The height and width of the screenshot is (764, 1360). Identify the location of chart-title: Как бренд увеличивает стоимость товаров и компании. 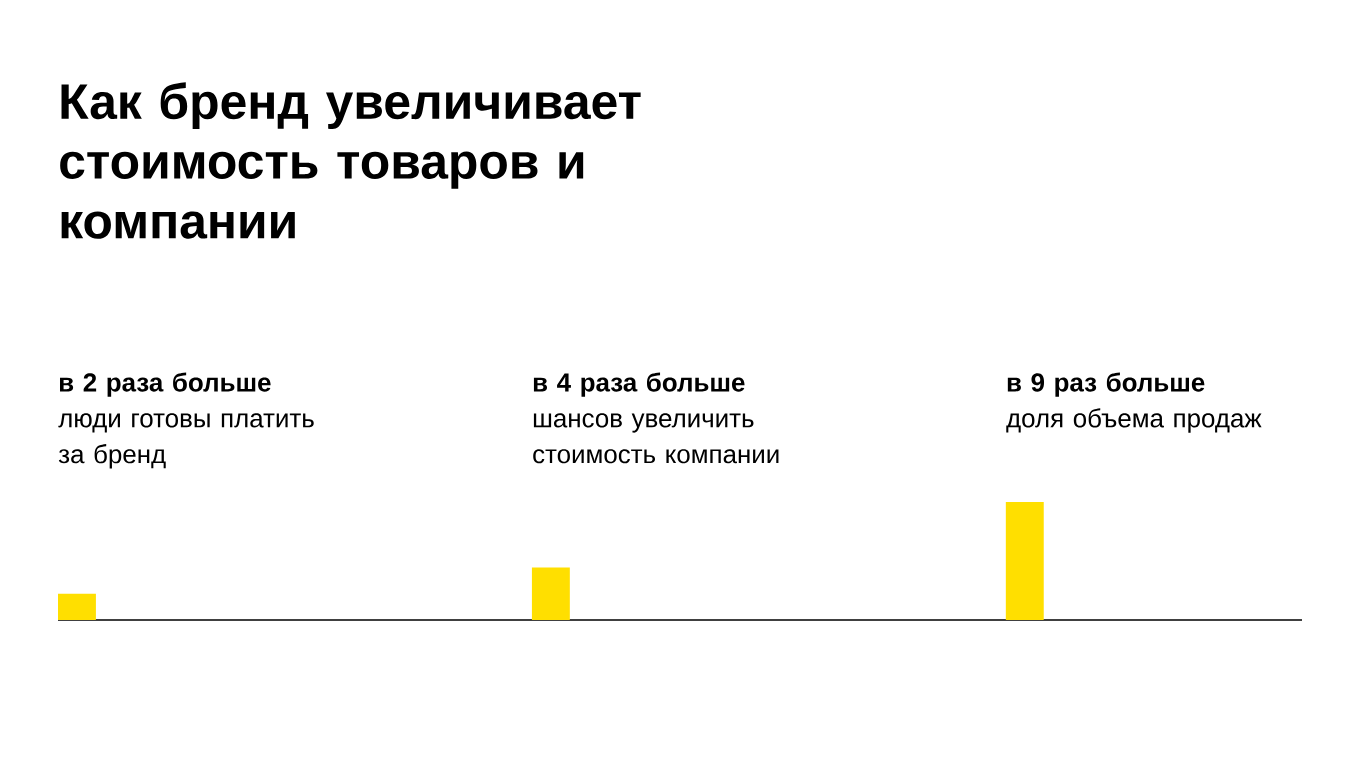
(350, 160).